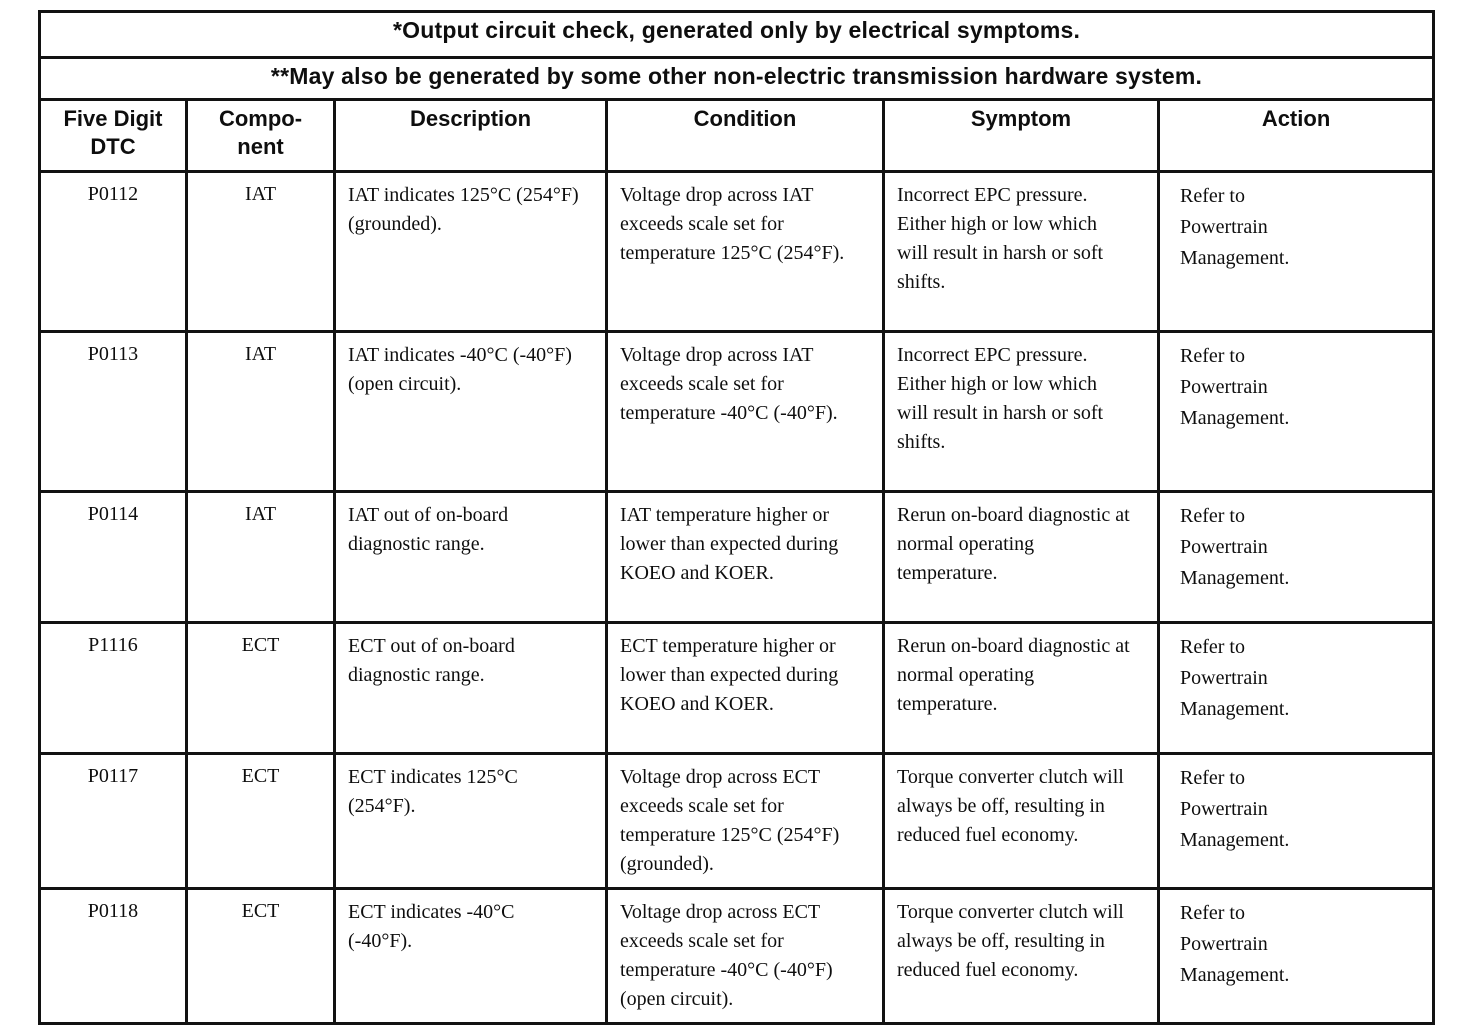 This screenshot has width=1472, height=1032. I want to click on column-header-description: Description, so click(470, 135).